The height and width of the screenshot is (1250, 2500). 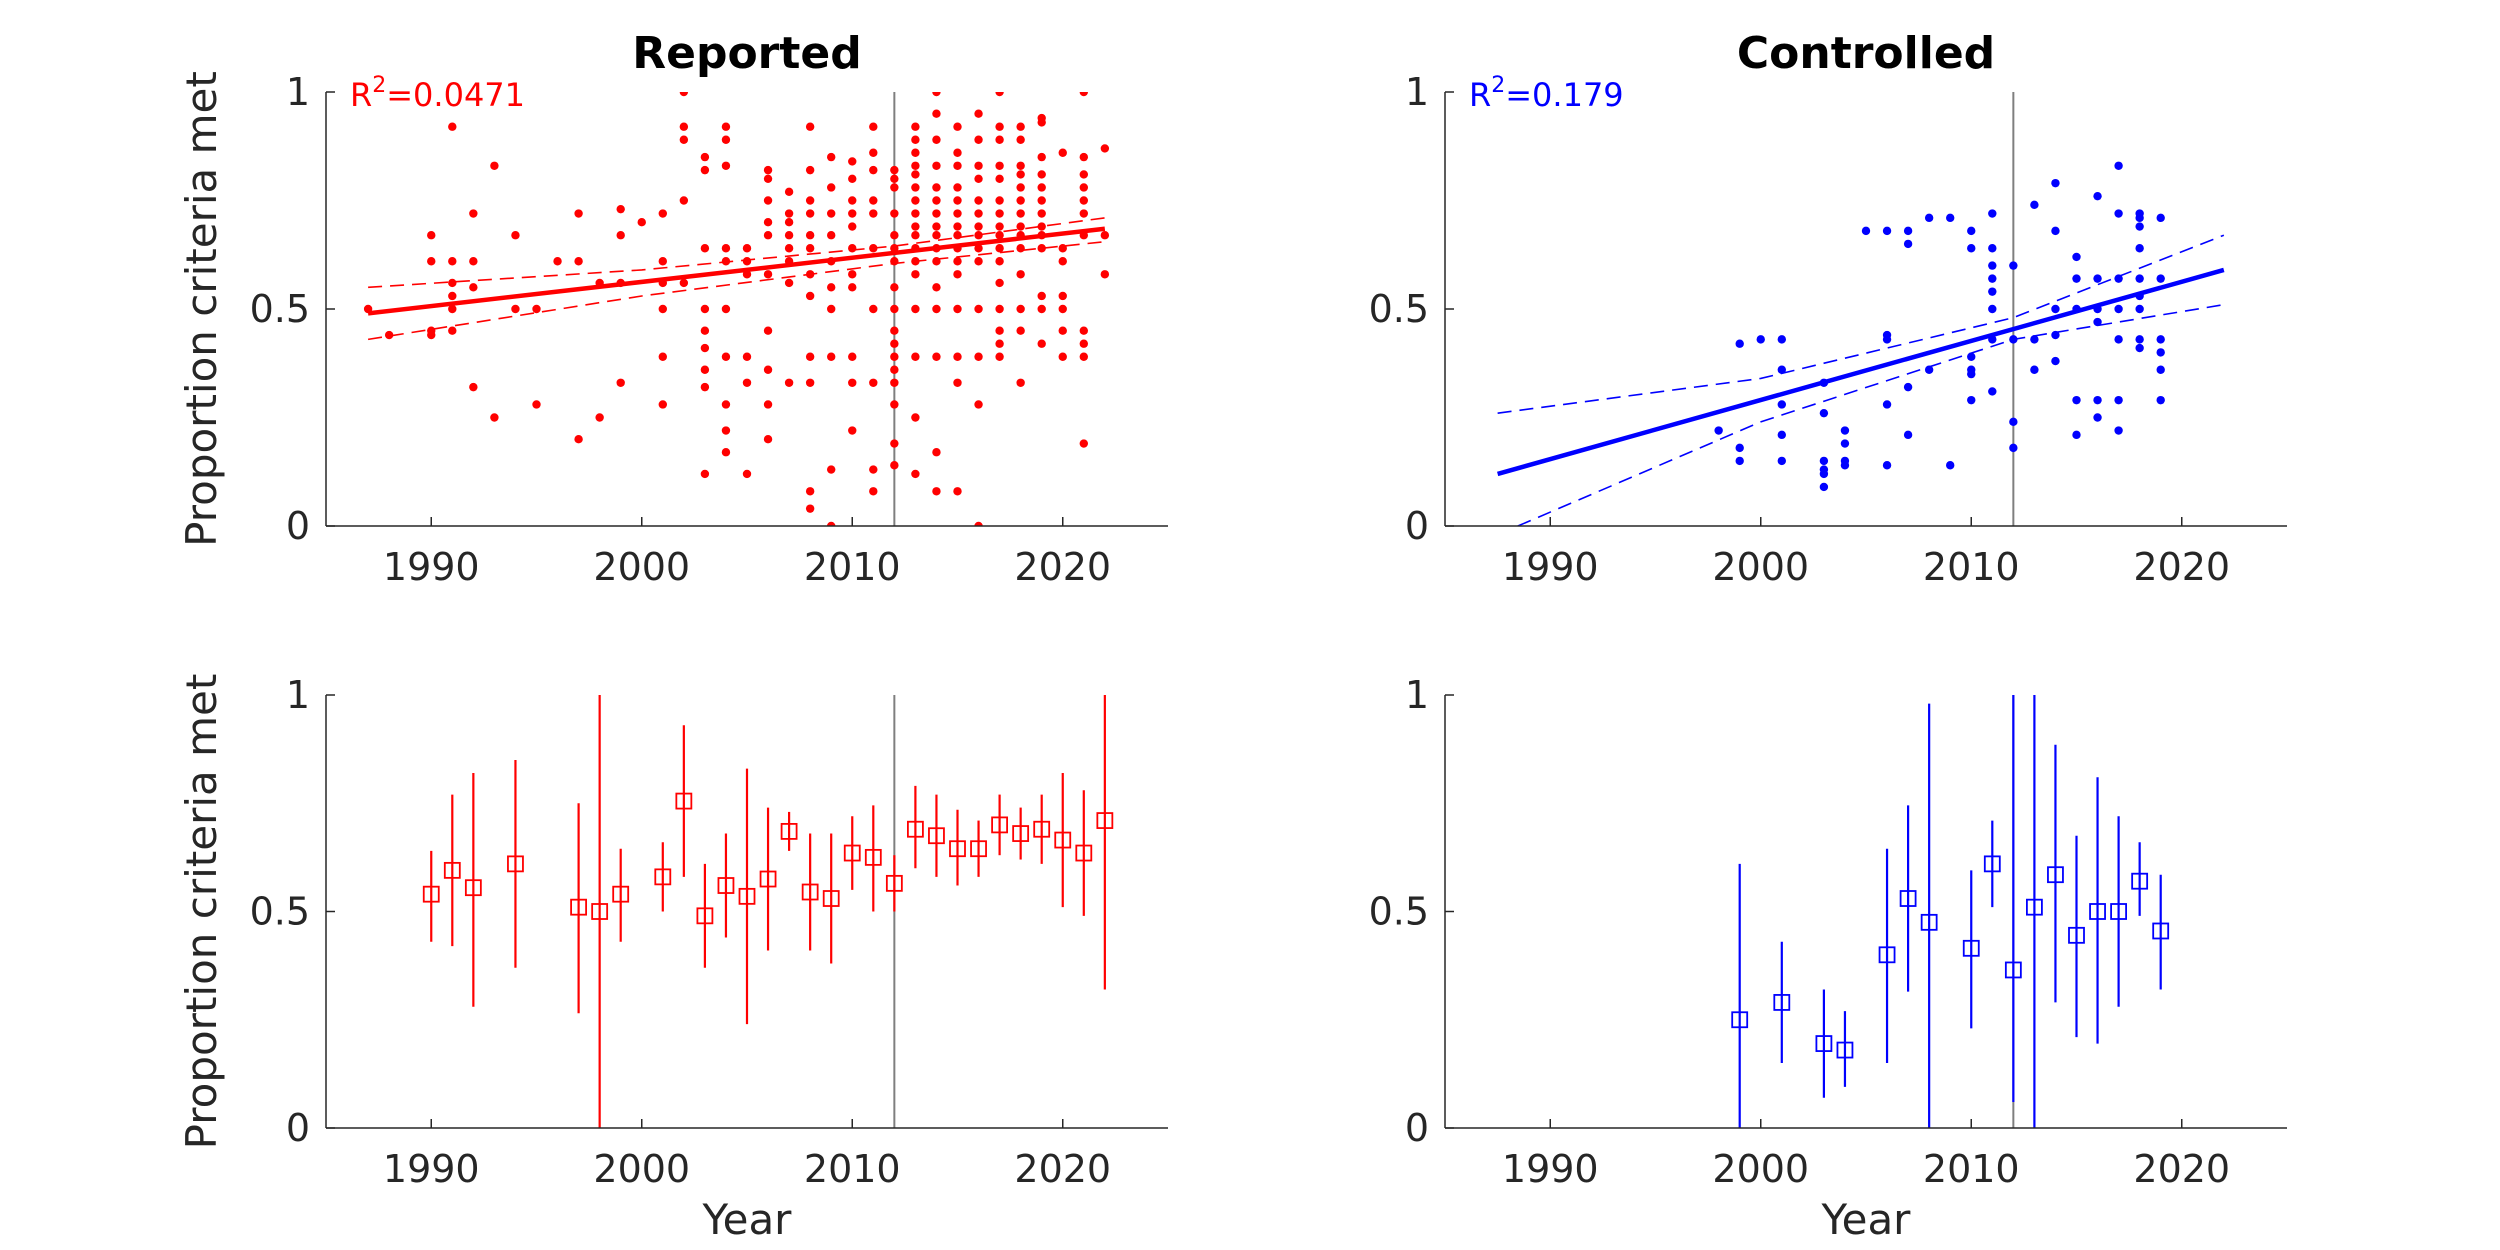 I want to click on fit-line, so click(x=1861, y=372).